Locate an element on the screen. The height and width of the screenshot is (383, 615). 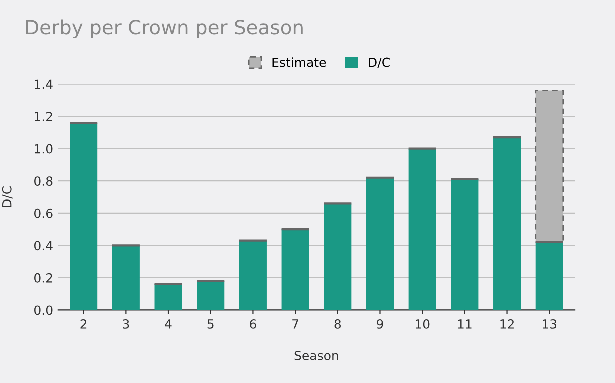
x-tick-label: 3 is located at coordinates (126, 324).